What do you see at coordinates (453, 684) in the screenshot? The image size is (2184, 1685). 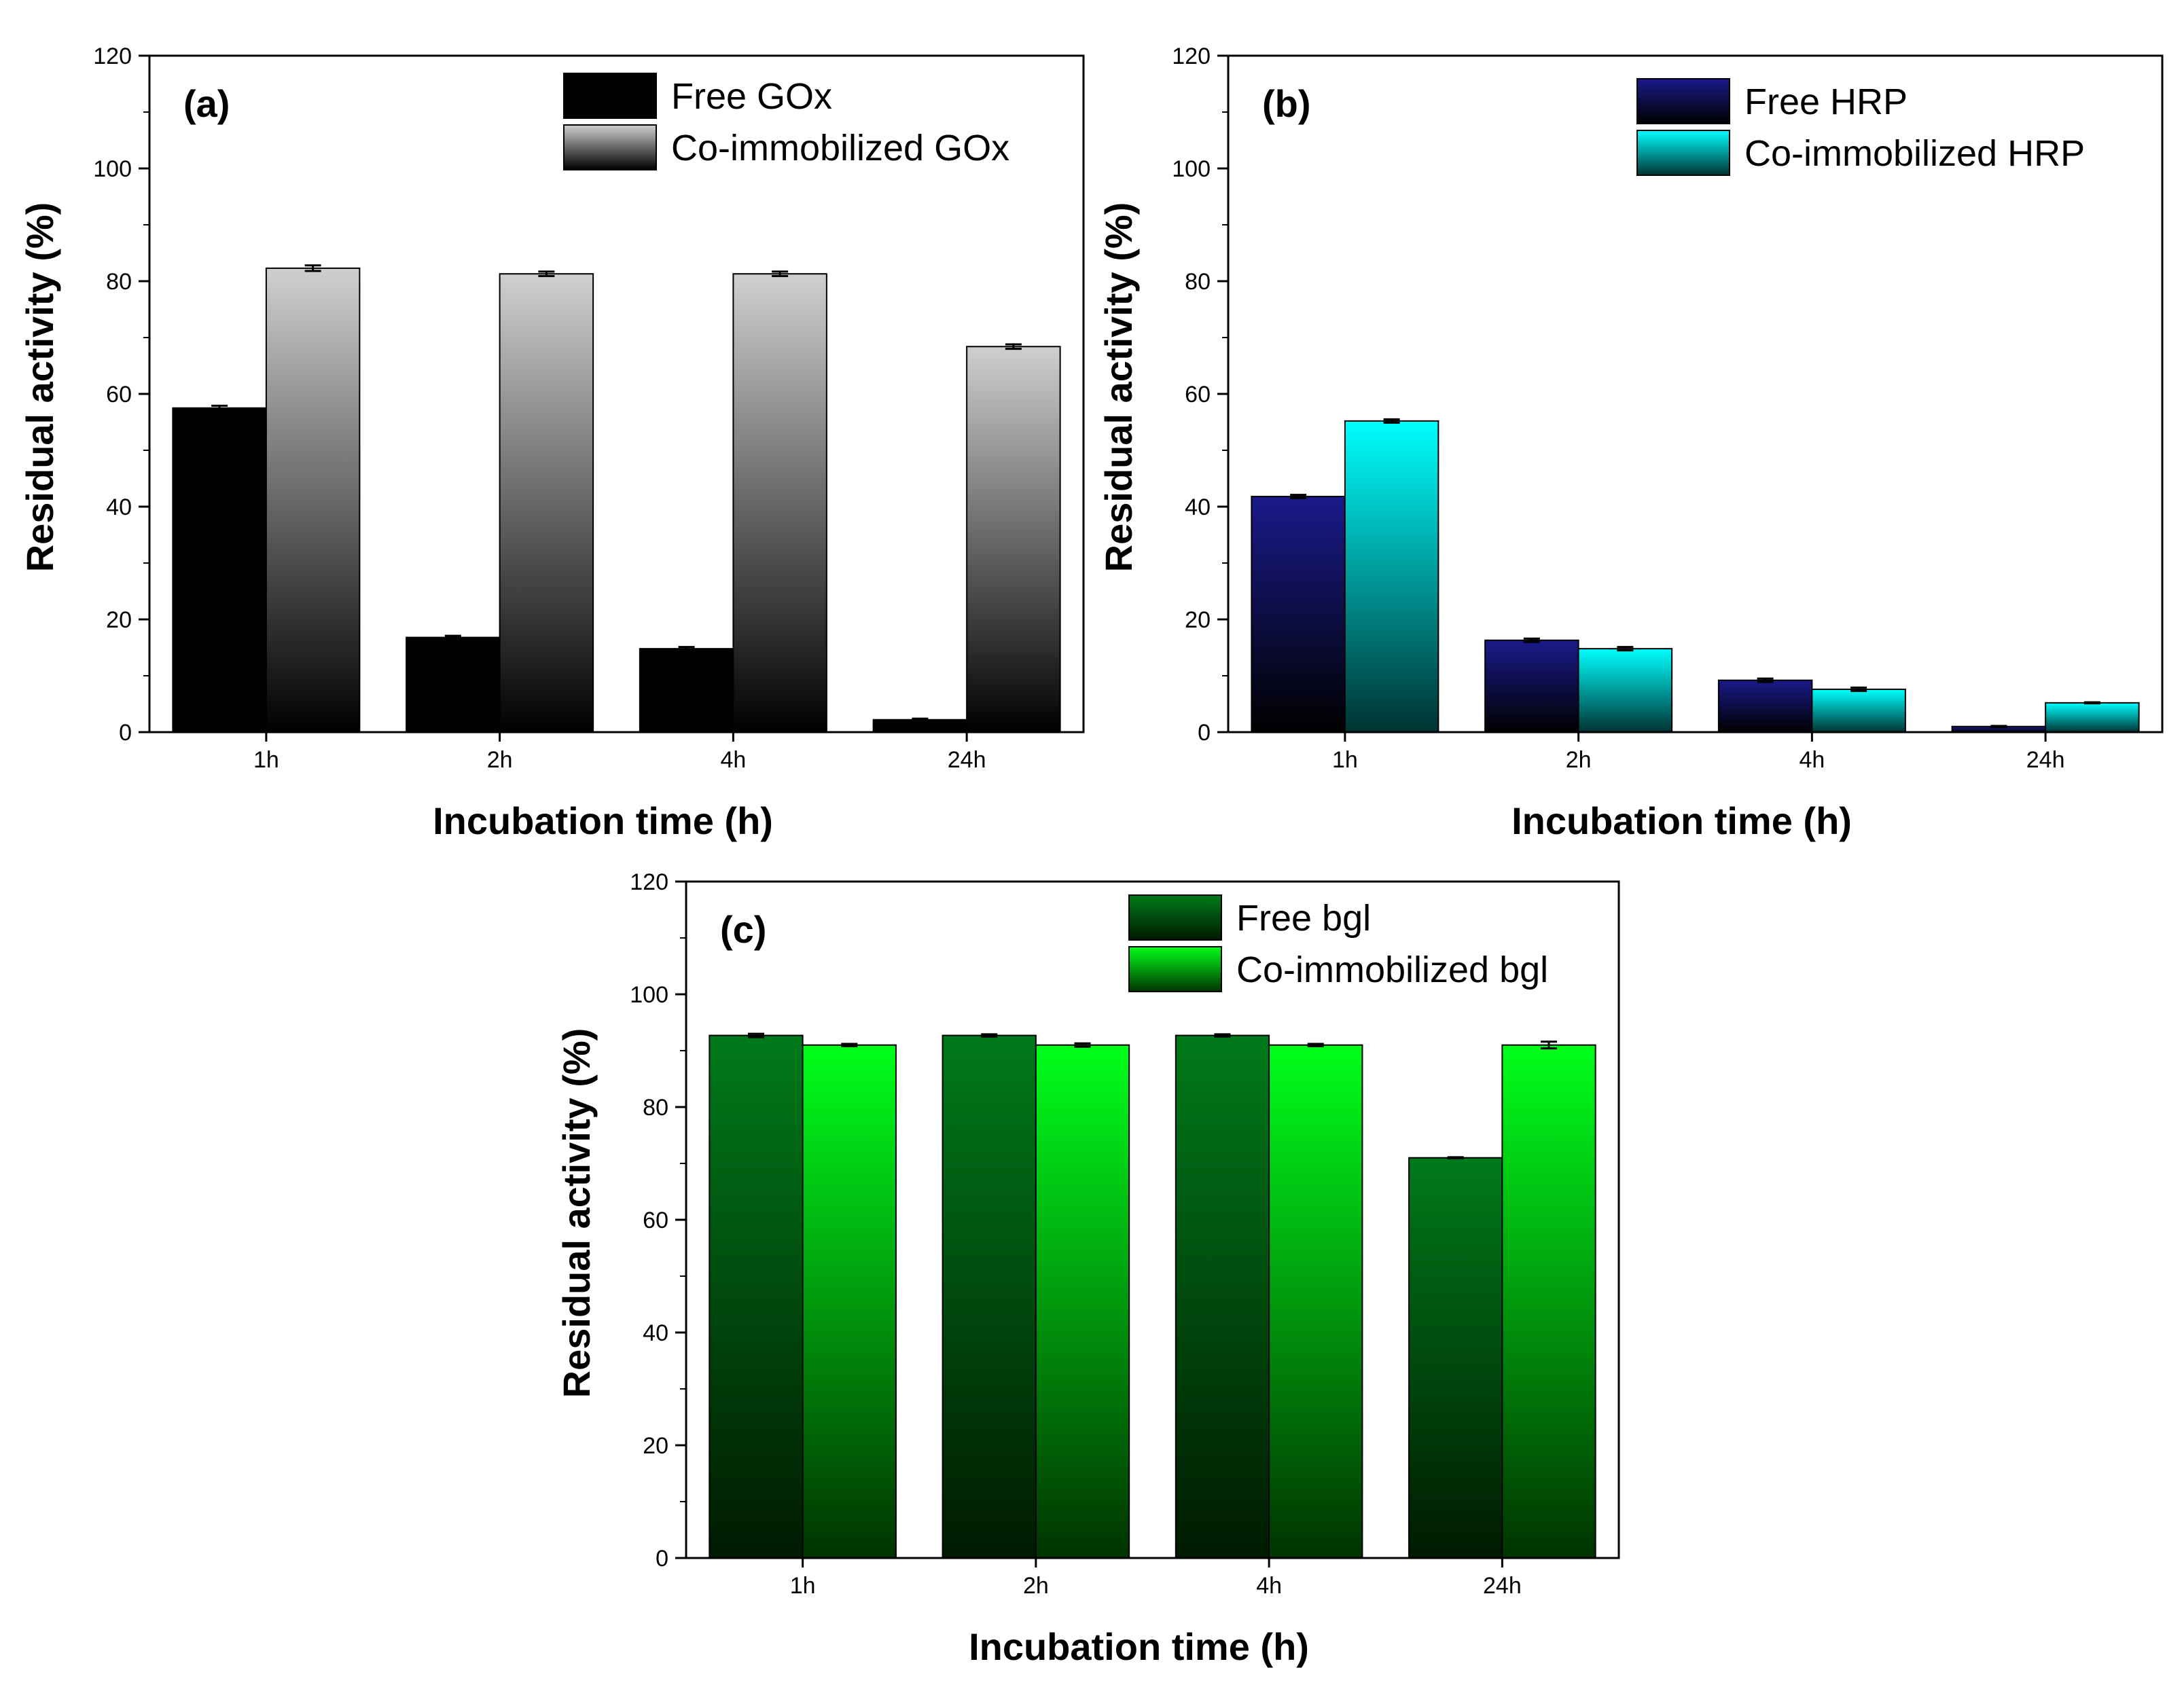 I see `bar-free-gox-2h` at bounding box center [453, 684].